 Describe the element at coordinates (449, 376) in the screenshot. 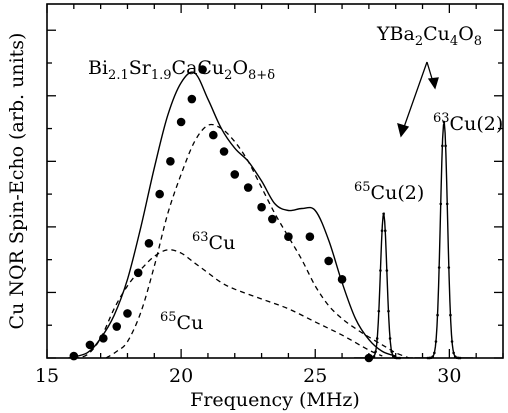

I see `x-tick-label: 30` at that location.